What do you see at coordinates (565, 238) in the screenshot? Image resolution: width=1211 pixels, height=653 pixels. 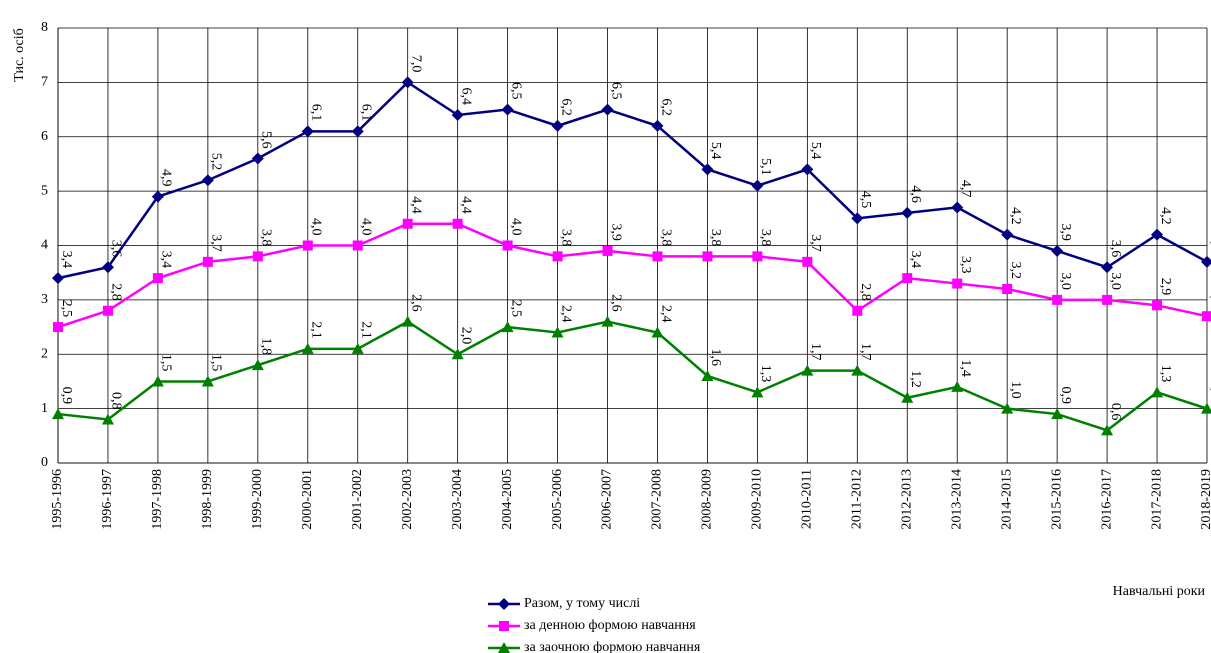 I see `data-label: 3,8` at bounding box center [565, 238].